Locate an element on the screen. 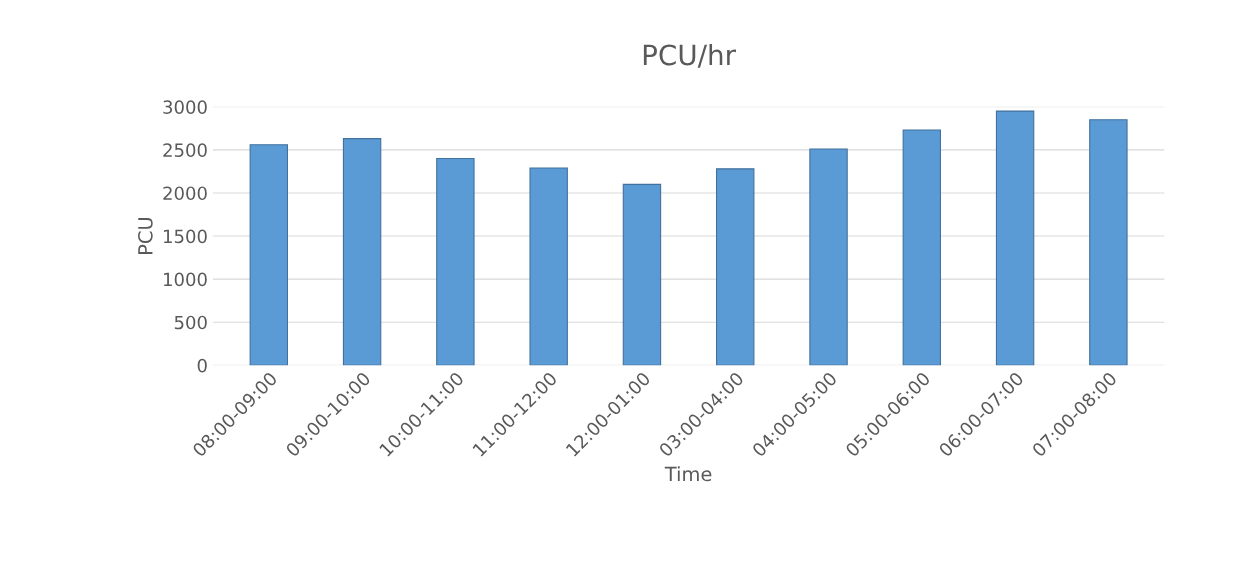  y-tick-label: 2500 is located at coordinates (185, 150).